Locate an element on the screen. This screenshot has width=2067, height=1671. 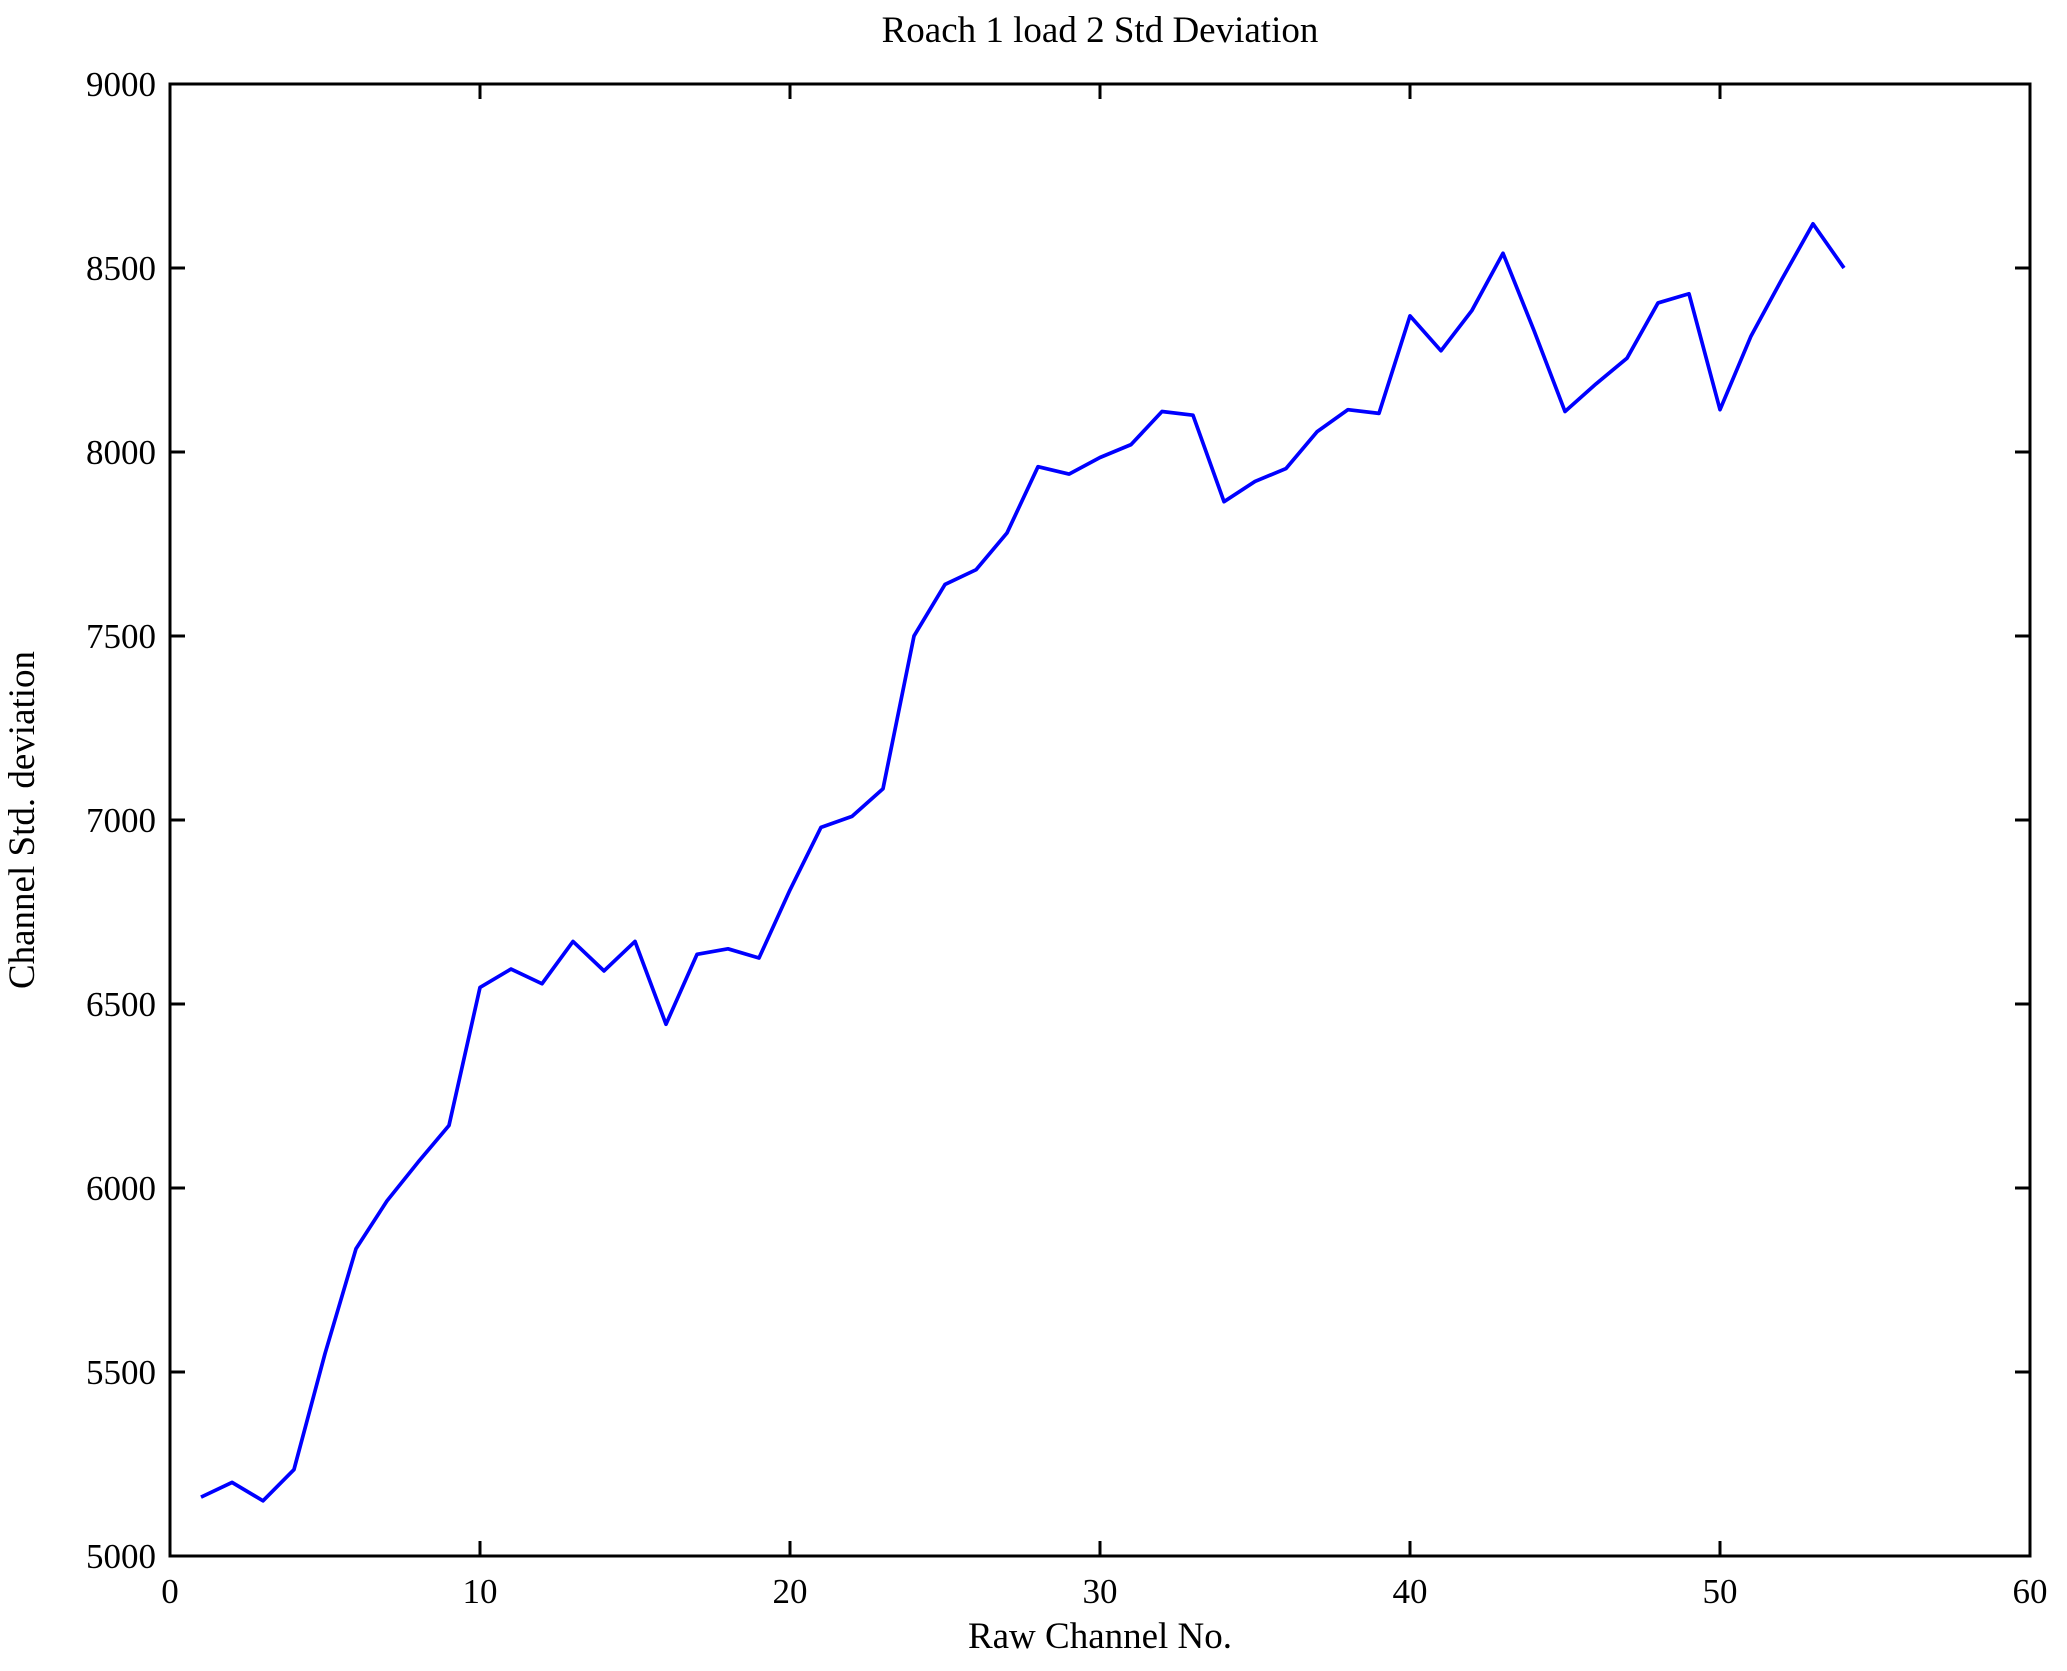
y-tick-label: 8500 is located at coordinates (121, 268).